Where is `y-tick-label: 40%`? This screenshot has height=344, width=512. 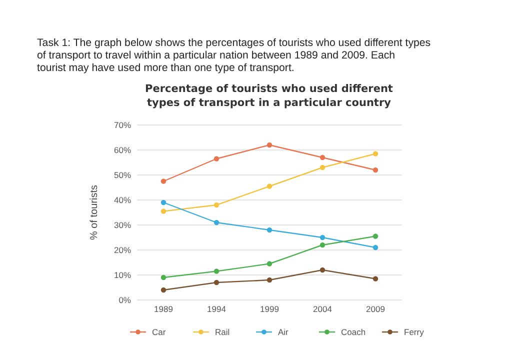
y-tick-label: 40% is located at coordinates (123, 200).